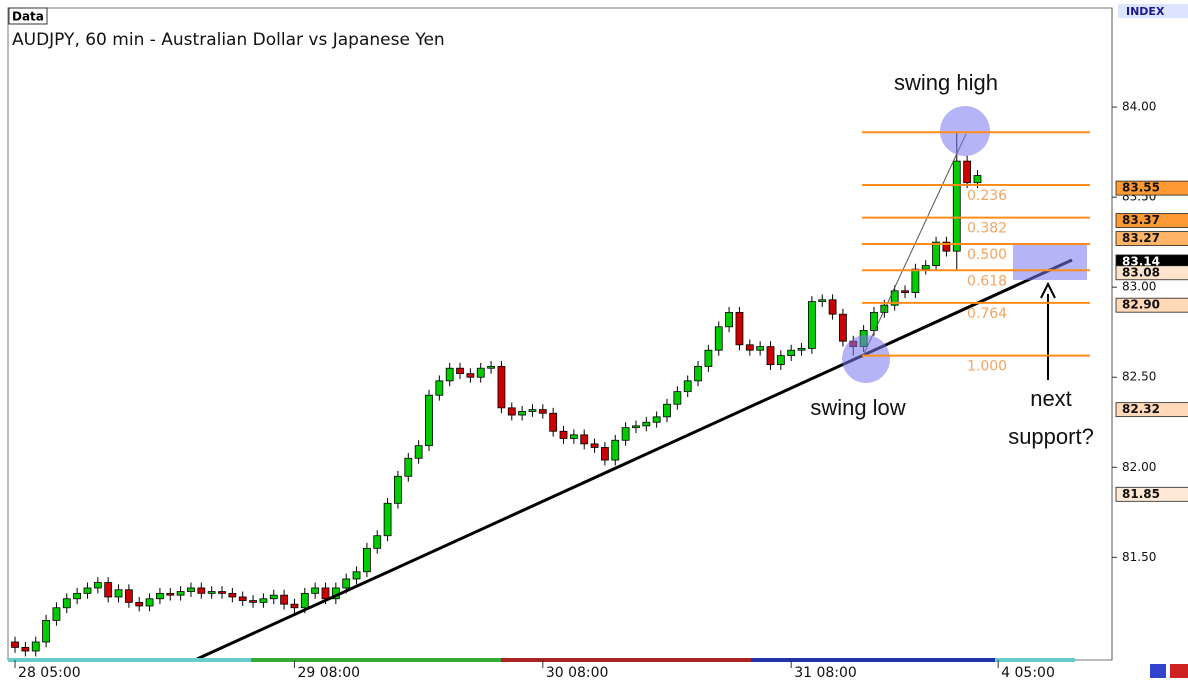 This screenshot has width=1188, height=681. Describe the element at coordinates (1145, 11) in the screenshot. I see `corner-label: INDEX` at that location.